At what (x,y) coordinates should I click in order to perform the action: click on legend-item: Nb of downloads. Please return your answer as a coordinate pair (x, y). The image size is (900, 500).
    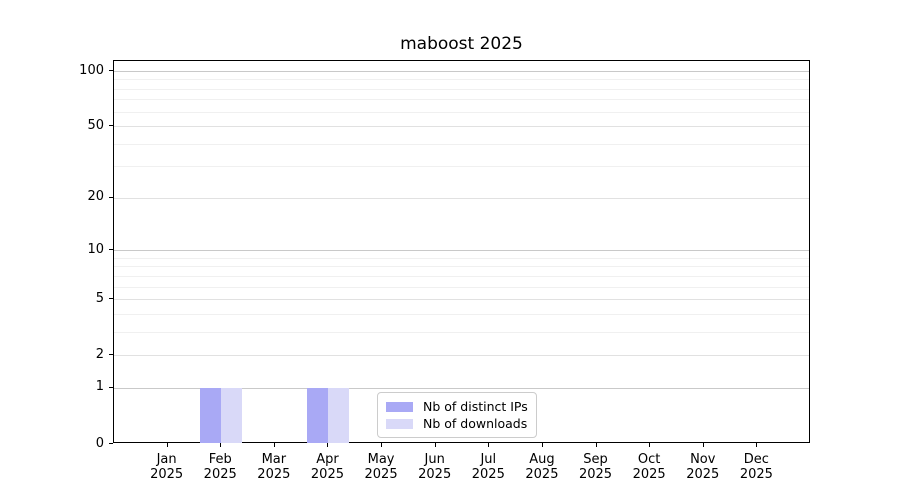
    Looking at the image, I should click on (457, 423).